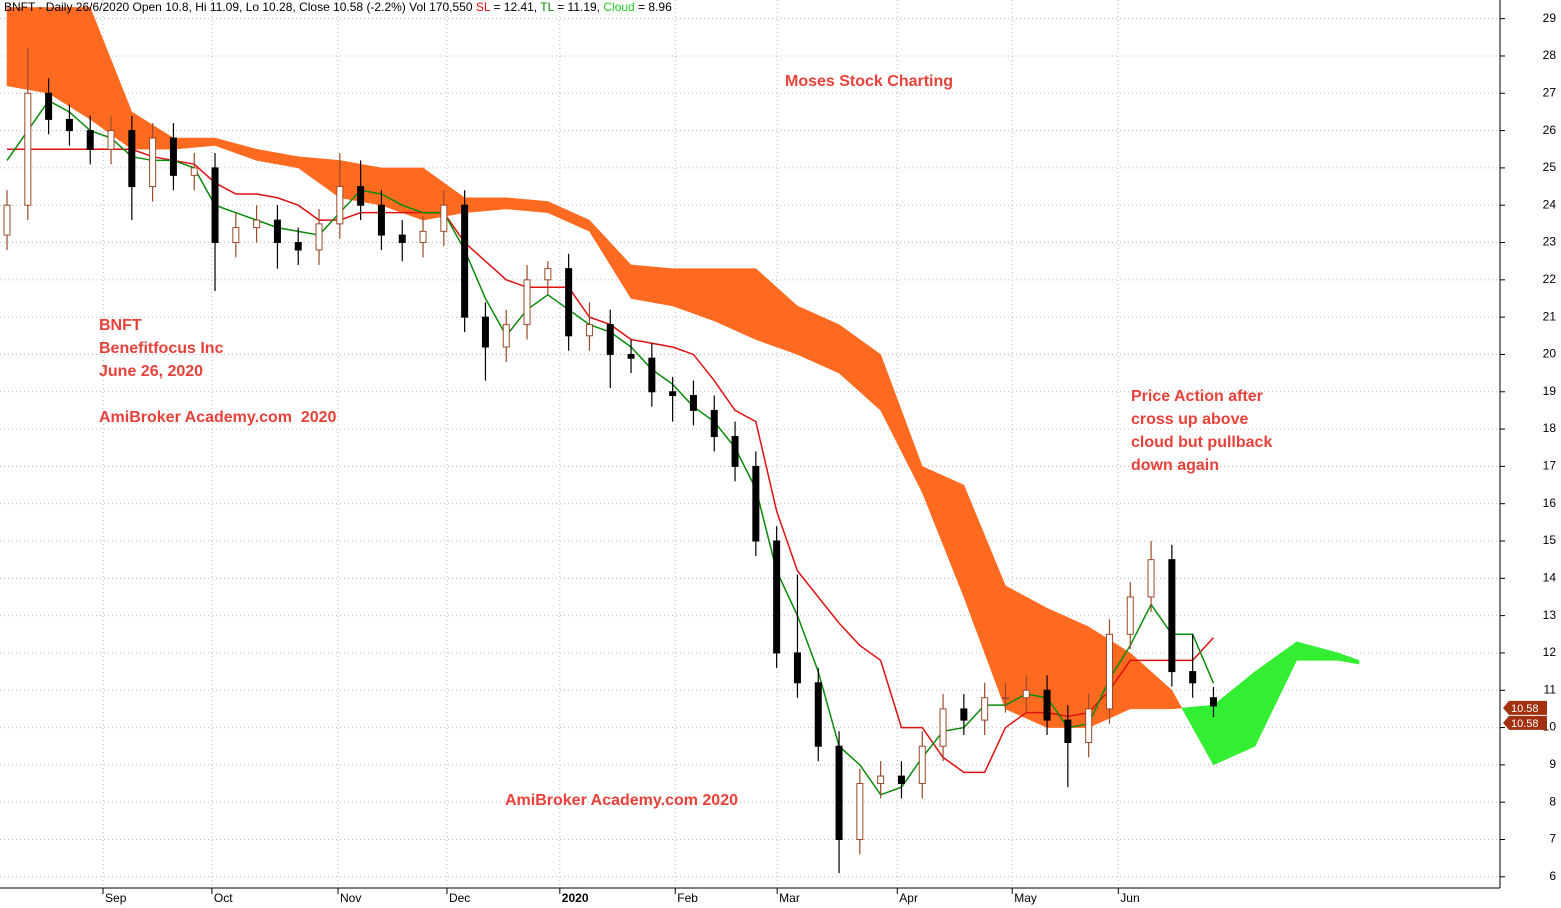 The height and width of the screenshot is (908, 1561). What do you see at coordinates (618, 7) in the screenshot?
I see `header-cloud-name: Cloud` at bounding box center [618, 7].